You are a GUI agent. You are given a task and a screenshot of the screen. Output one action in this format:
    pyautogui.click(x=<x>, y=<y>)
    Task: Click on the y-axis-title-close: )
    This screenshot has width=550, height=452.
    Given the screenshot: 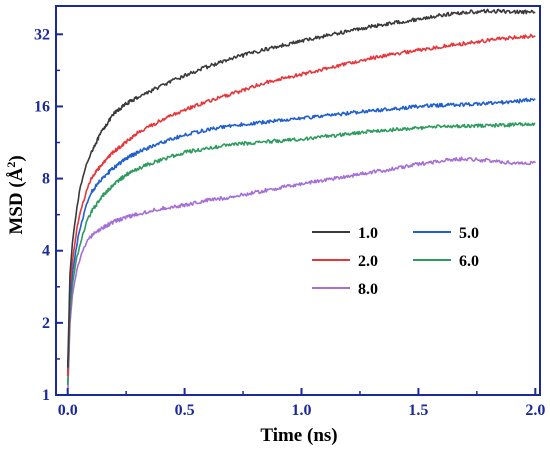 What is the action you would take?
    pyautogui.click(x=16, y=158)
    